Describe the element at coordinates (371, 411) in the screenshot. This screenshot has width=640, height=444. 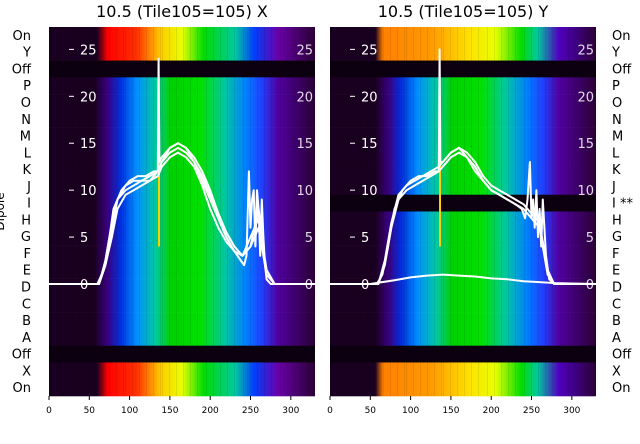
I see `x-tick-label: 50` at that location.